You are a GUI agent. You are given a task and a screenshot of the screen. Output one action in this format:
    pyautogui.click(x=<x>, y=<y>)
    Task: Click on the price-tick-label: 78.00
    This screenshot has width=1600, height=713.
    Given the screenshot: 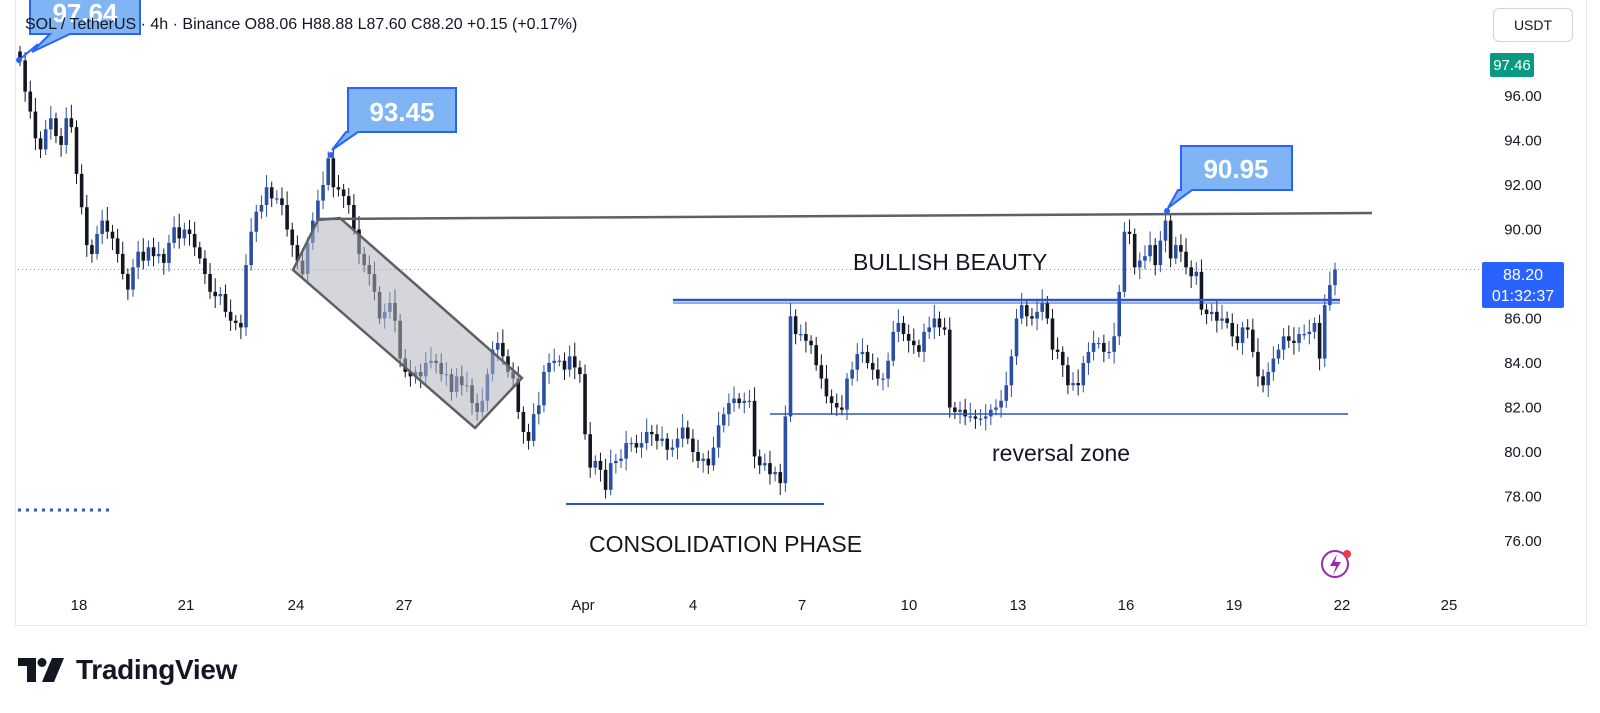 What is the action you would take?
    pyautogui.click(x=1523, y=497)
    